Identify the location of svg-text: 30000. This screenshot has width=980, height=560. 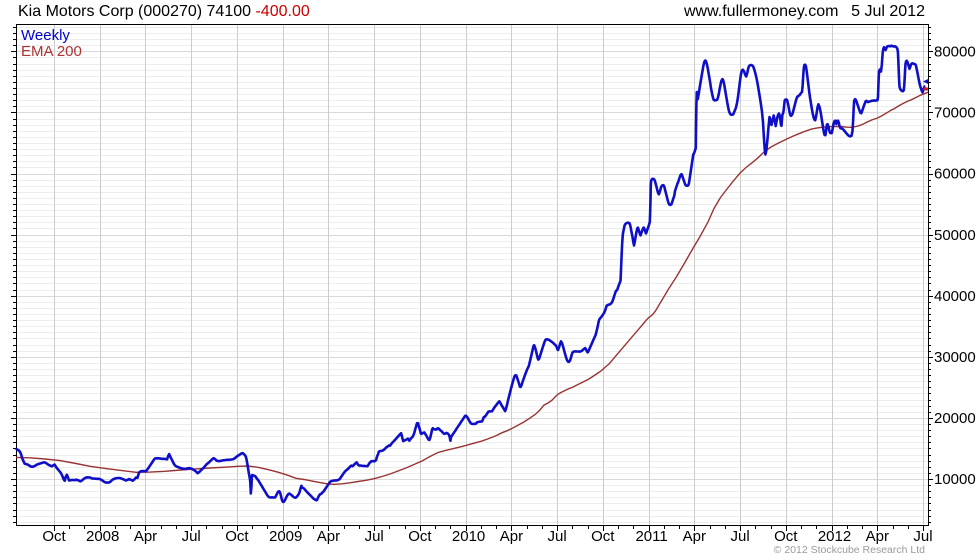
(955, 357).